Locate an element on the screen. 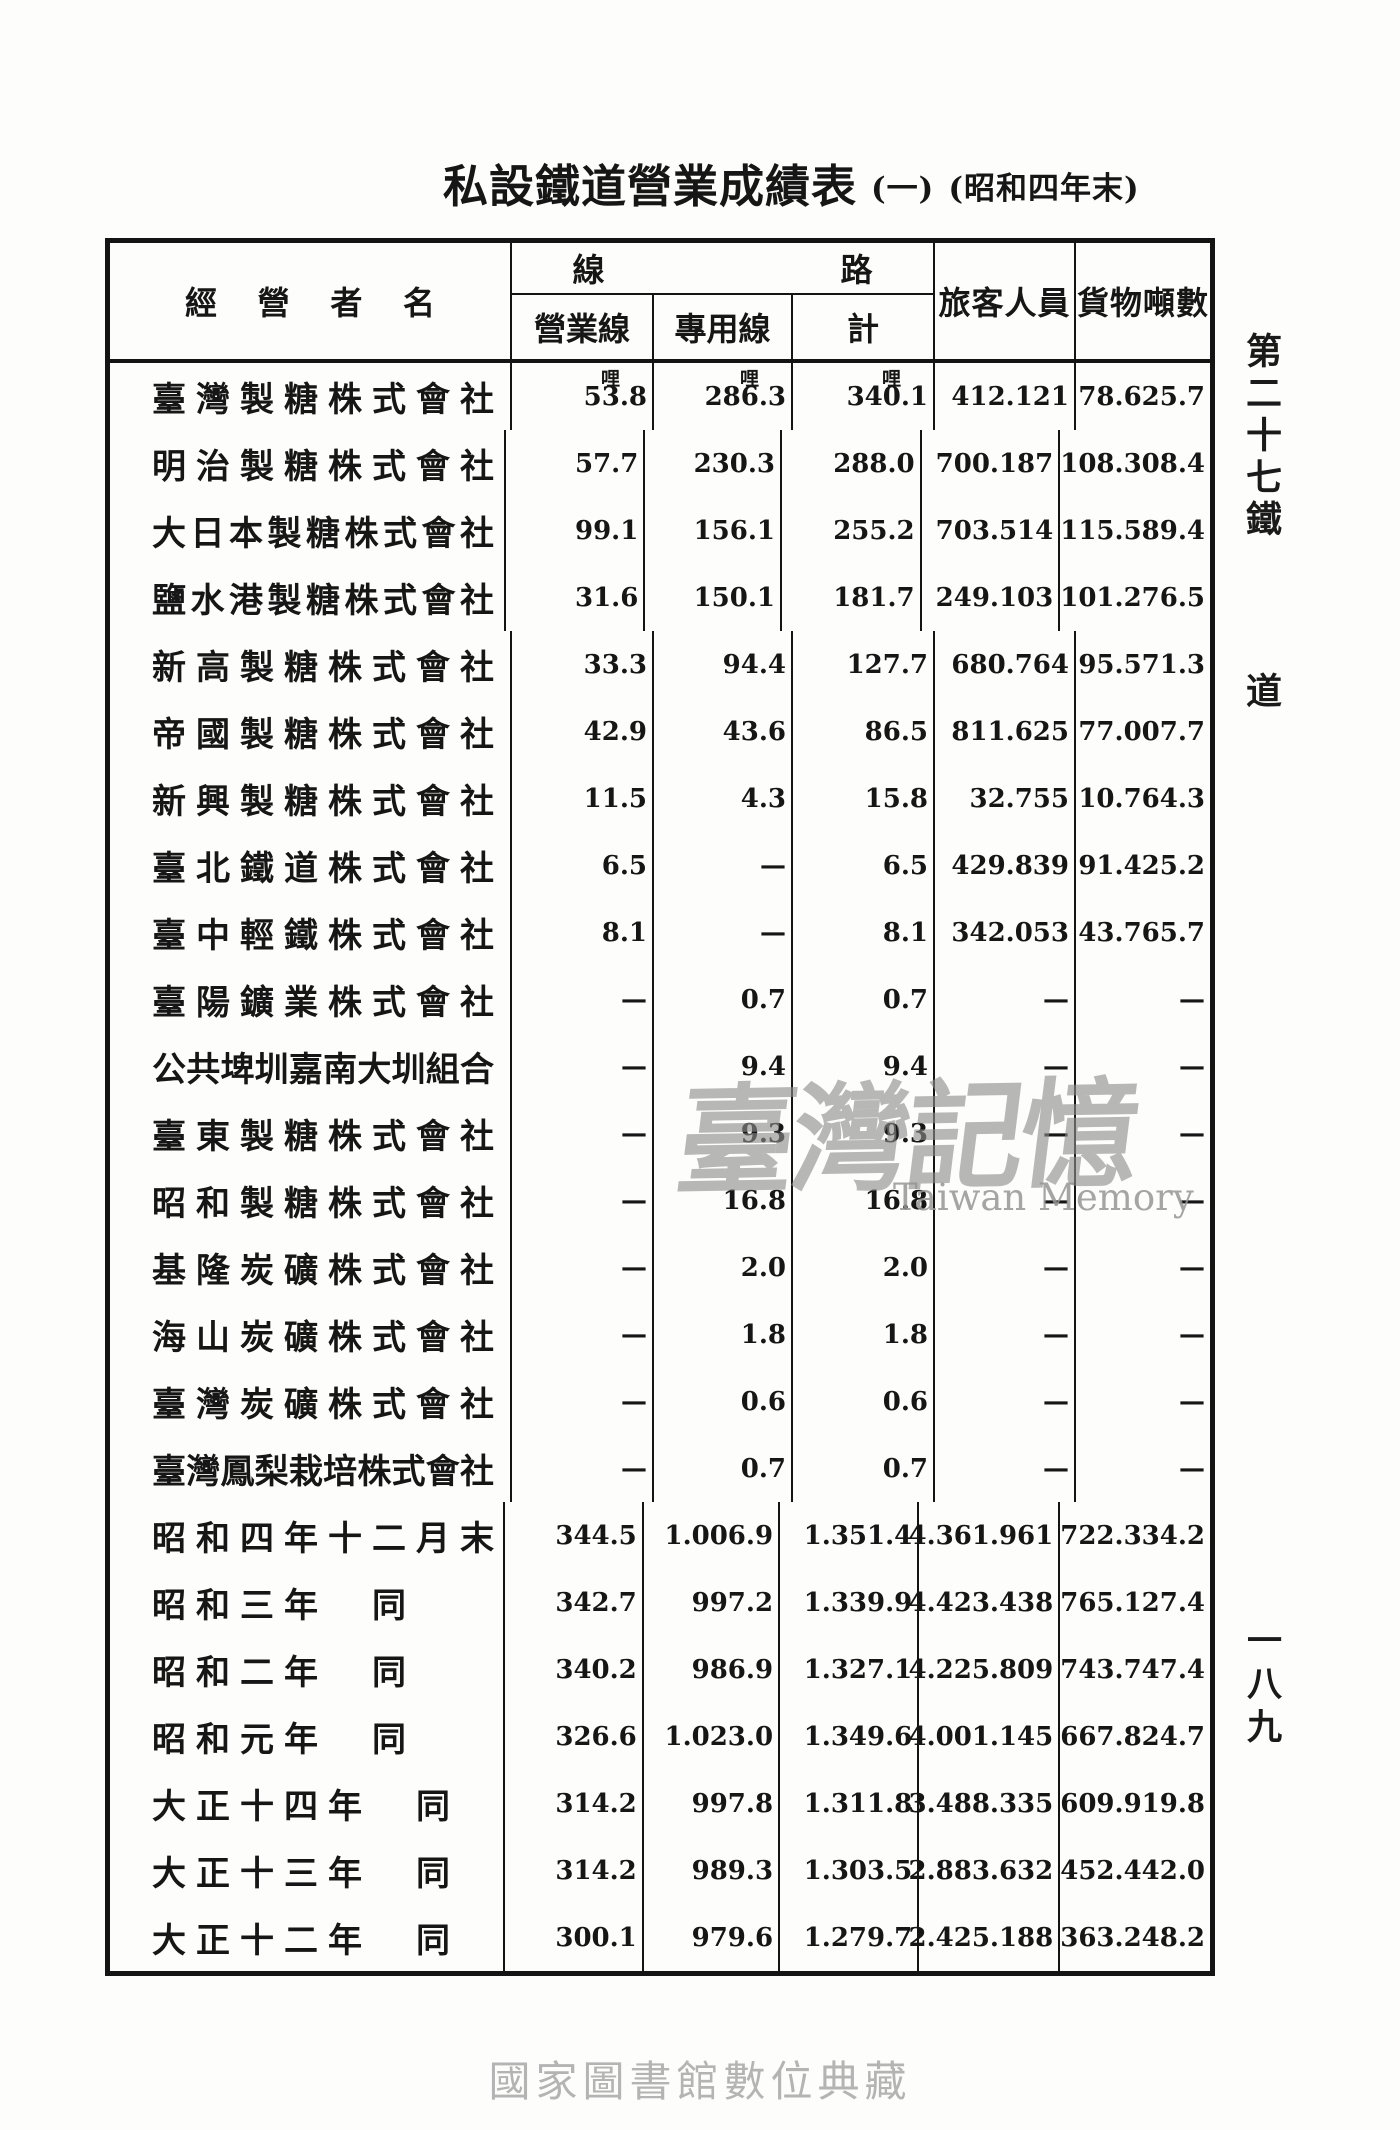  freight-value: 10.764.3 is located at coordinates (1141, 798).